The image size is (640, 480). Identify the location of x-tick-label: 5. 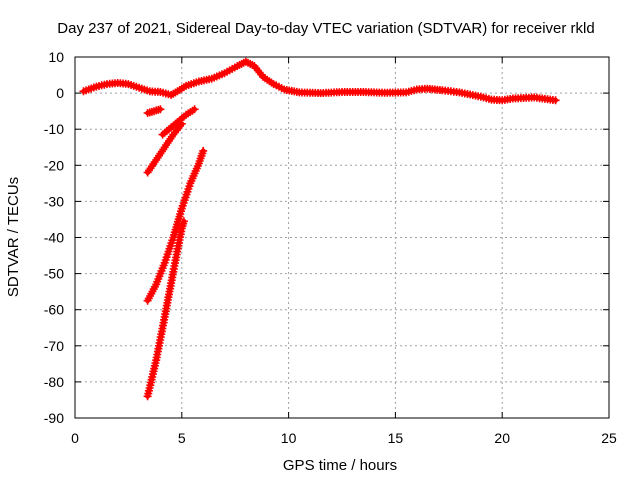
(182, 438).